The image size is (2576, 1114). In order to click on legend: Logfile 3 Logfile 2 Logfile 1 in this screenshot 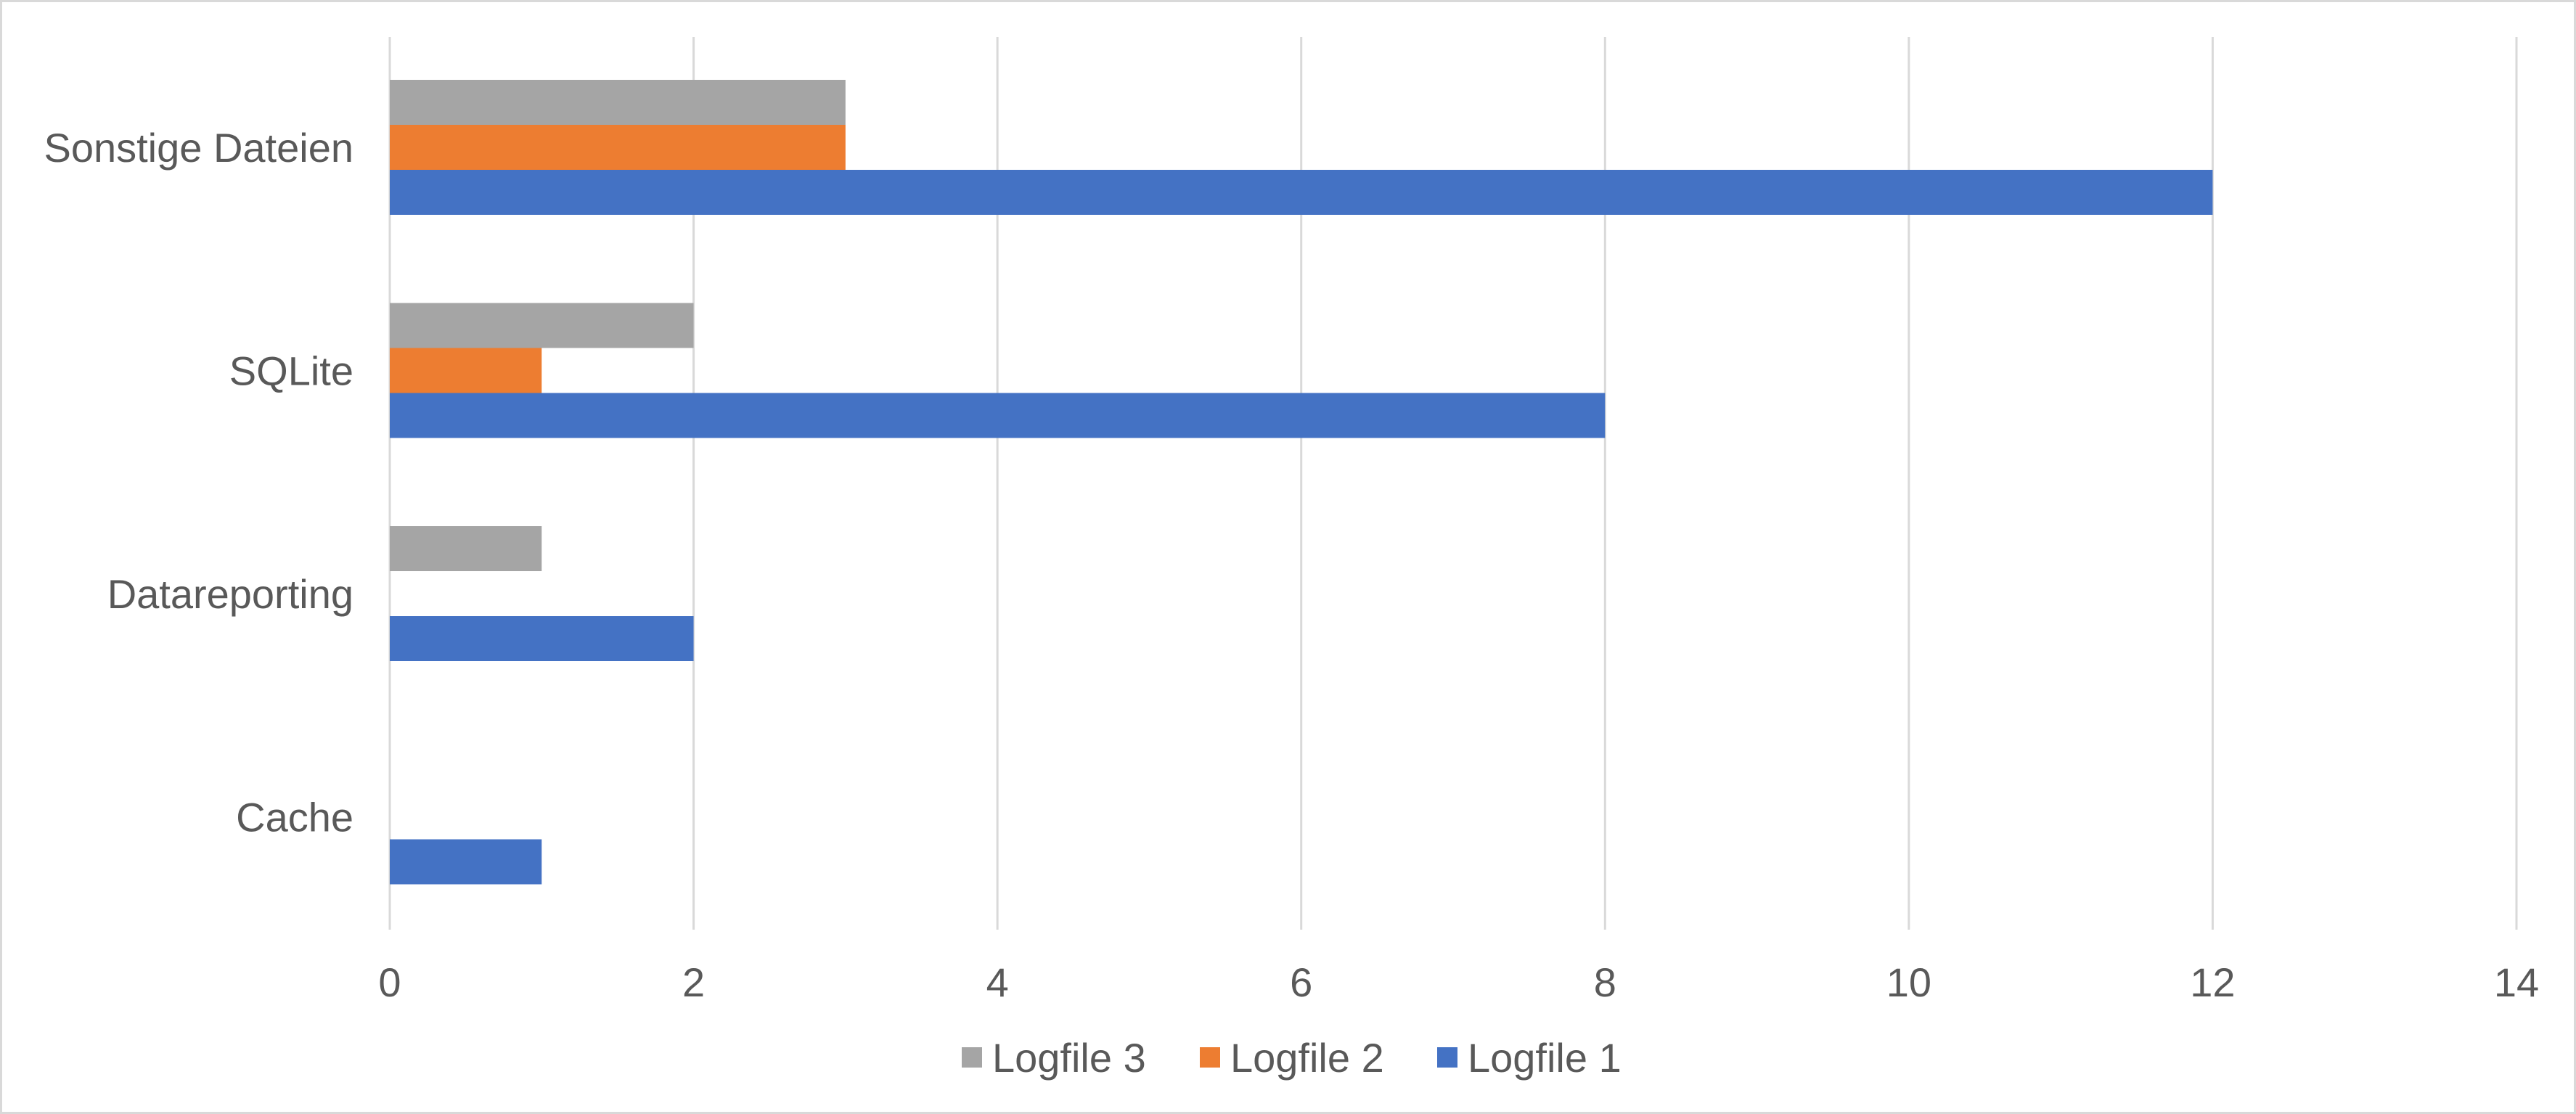, I will do `click(1292, 1058)`.